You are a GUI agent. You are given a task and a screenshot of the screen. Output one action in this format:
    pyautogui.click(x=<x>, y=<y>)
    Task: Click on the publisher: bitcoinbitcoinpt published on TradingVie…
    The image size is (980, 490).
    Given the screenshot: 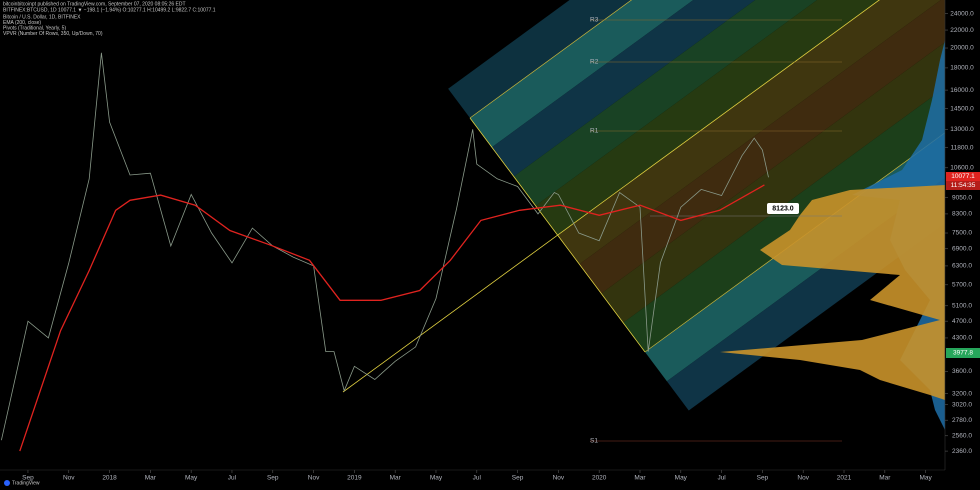 What is the action you would take?
    pyautogui.click(x=94, y=4)
    